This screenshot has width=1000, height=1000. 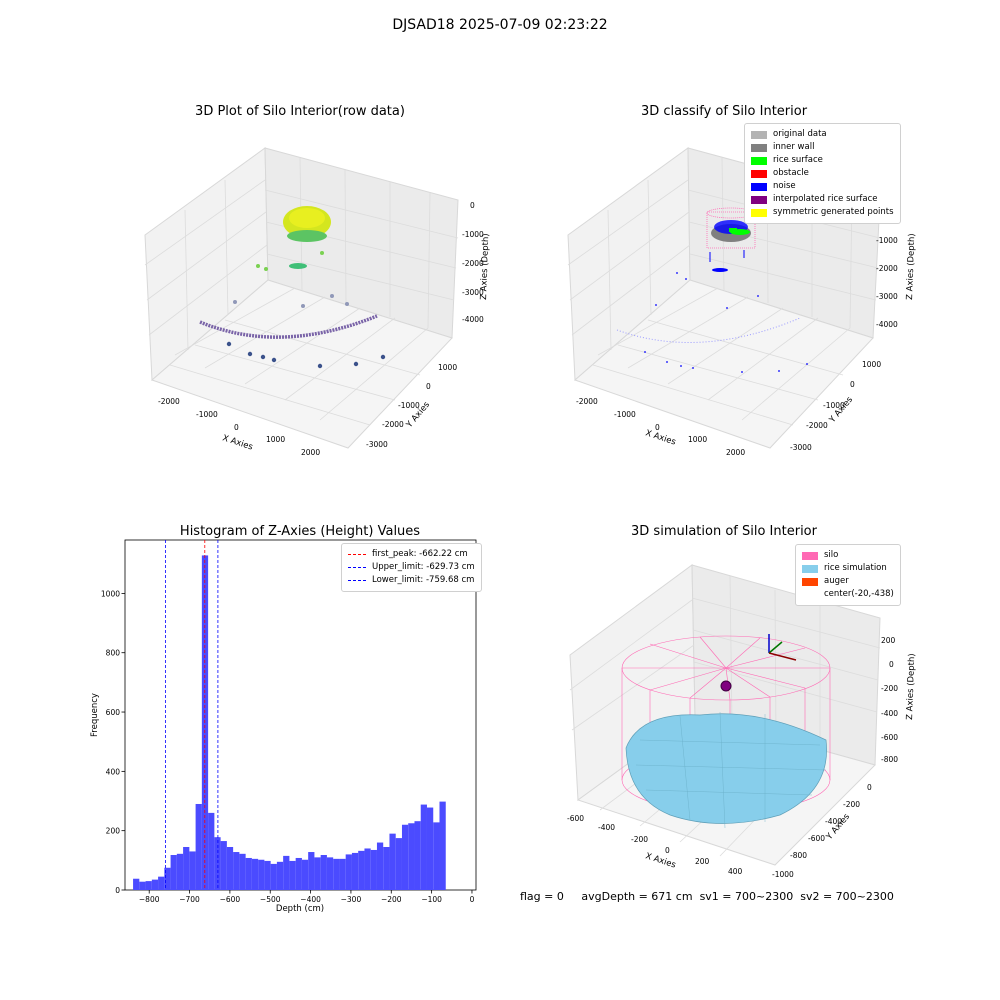 What do you see at coordinates (911, 266) in the screenshot?
I see `plot2-zlabel: Z Axies (Depth)` at bounding box center [911, 266].